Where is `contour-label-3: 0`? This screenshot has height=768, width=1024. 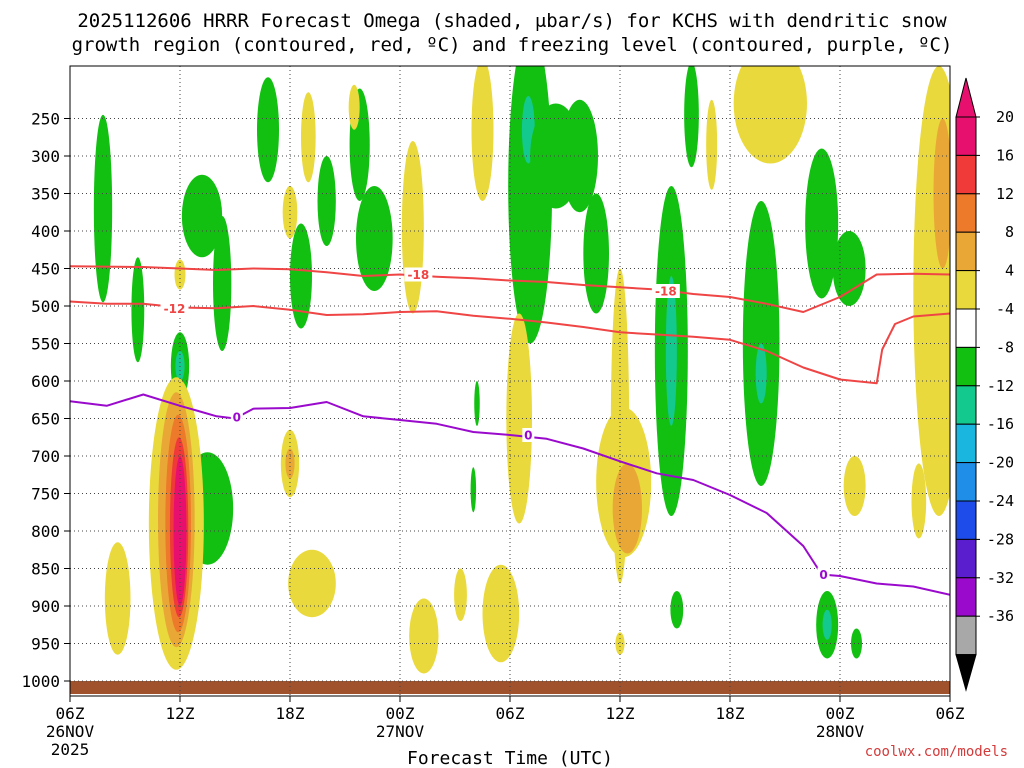
contour-label-3: 0 is located at coordinates (237, 418).